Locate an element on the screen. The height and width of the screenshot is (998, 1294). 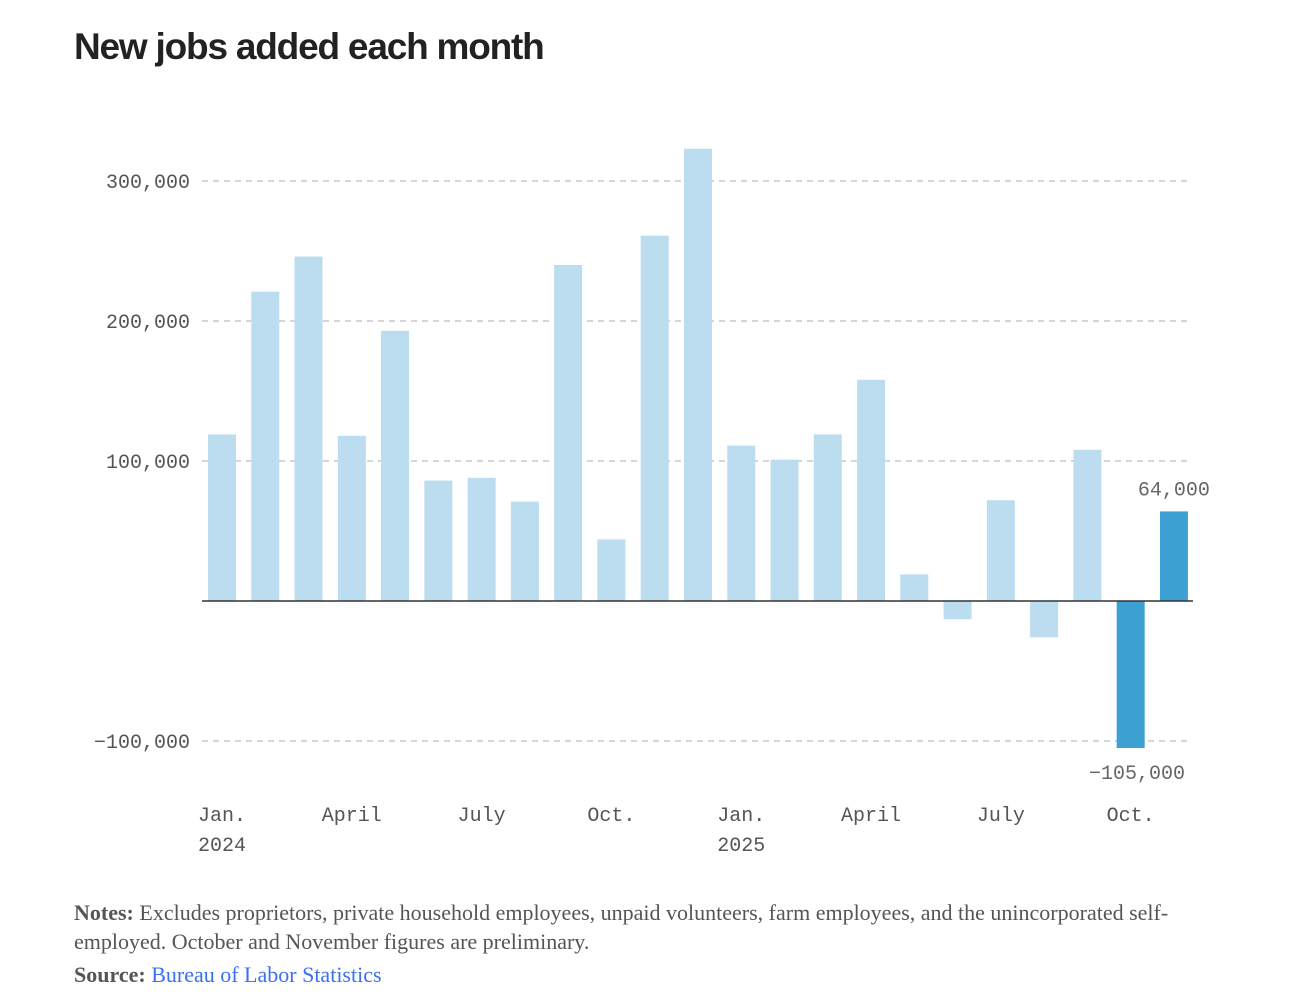
bar-oct-2024 is located at coordinates (611, 570).